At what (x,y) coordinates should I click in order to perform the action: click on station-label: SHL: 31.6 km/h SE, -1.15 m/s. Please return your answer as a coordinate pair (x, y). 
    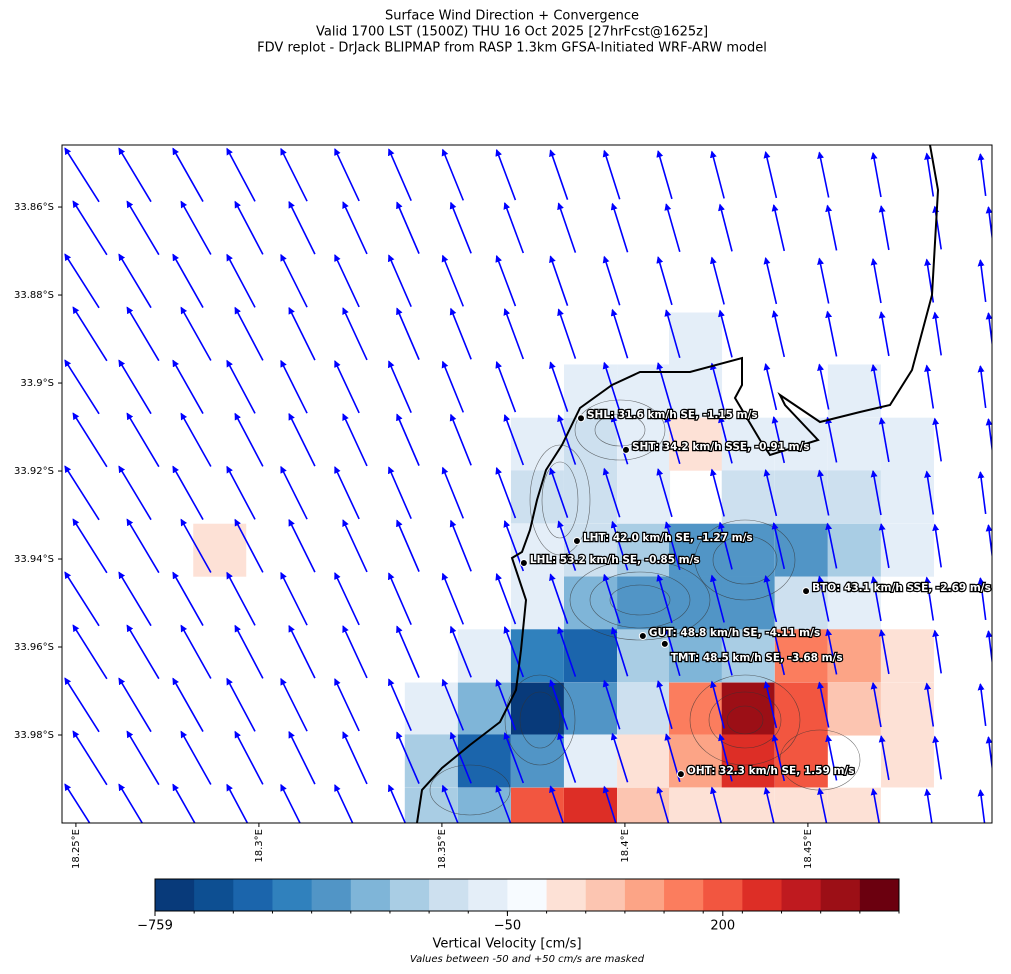
    Looking at the image, I should click on (672, 415).